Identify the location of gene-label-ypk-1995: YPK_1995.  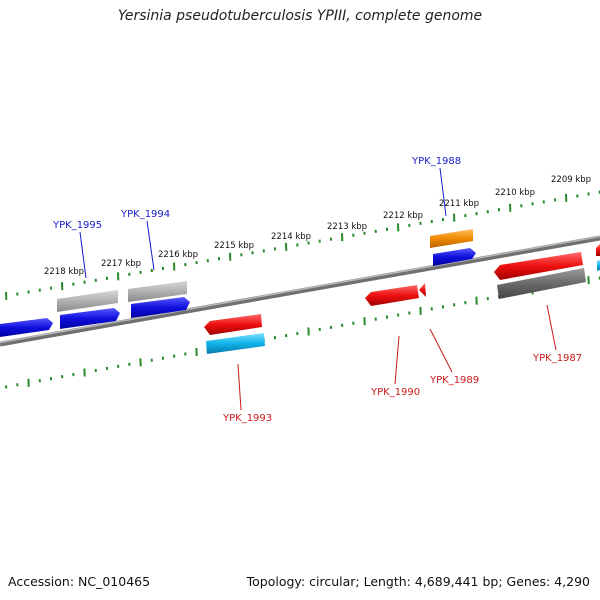
(77, 225).